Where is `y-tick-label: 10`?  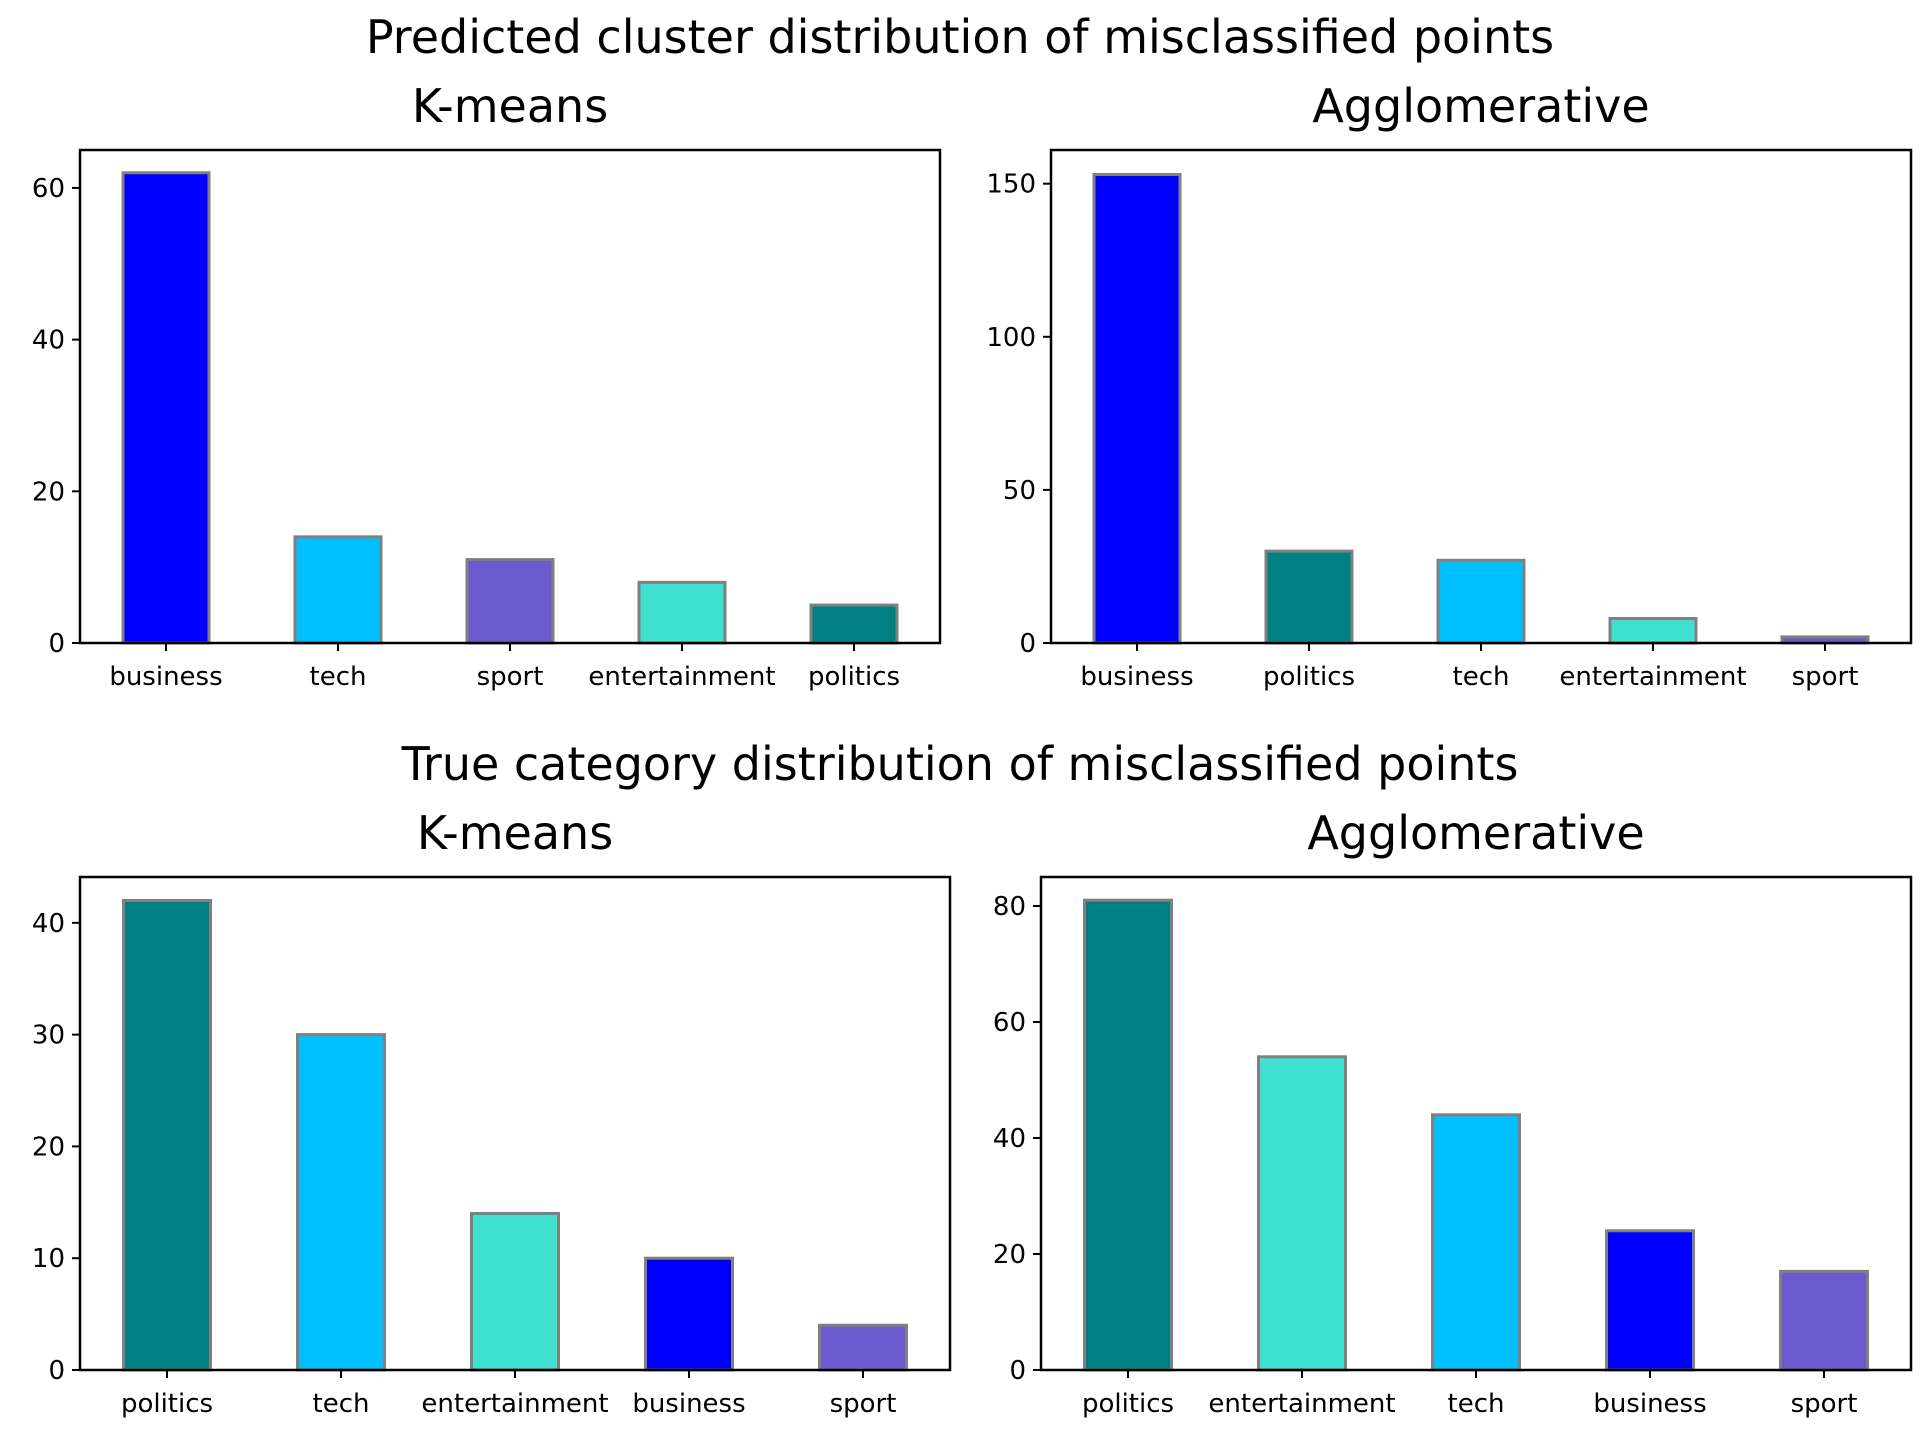 y-tick-label: 10 is located at coordinates (48, 1259).